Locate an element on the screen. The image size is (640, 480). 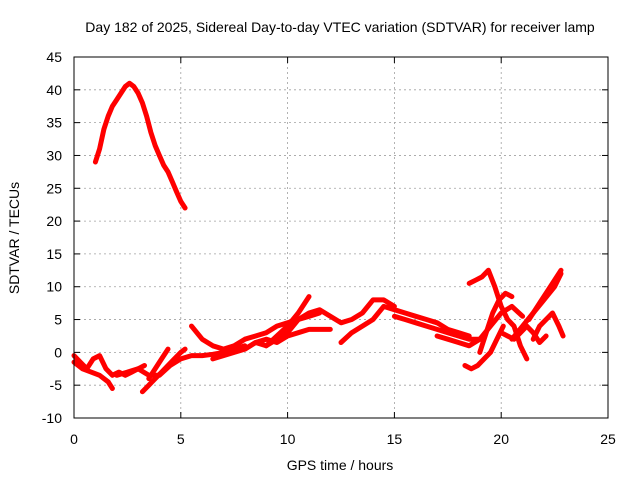
y-tick-label: 45 is located at coordinates (54, 57).